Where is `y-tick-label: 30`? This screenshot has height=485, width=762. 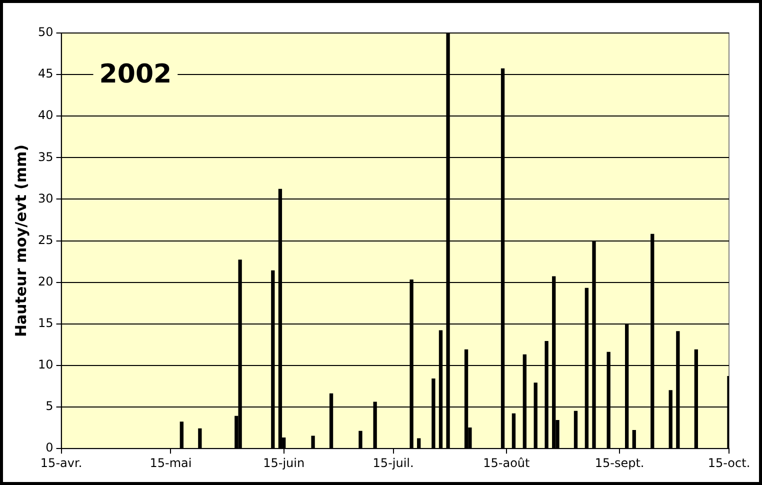 y-tick-label: 30 is located at coordinates (46, 198).